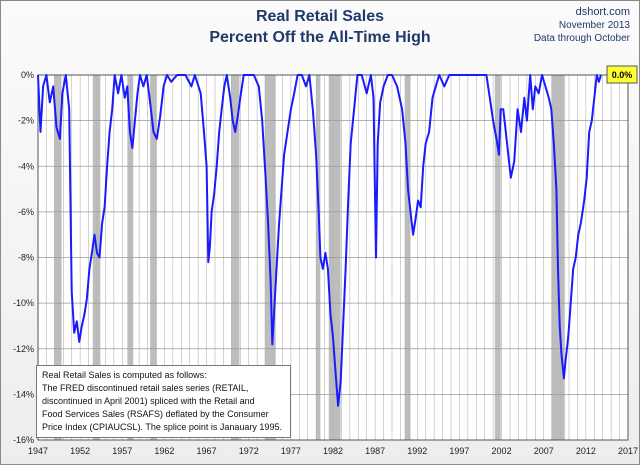  I want to click on x-tick-label: 1972, so click(249, 451).